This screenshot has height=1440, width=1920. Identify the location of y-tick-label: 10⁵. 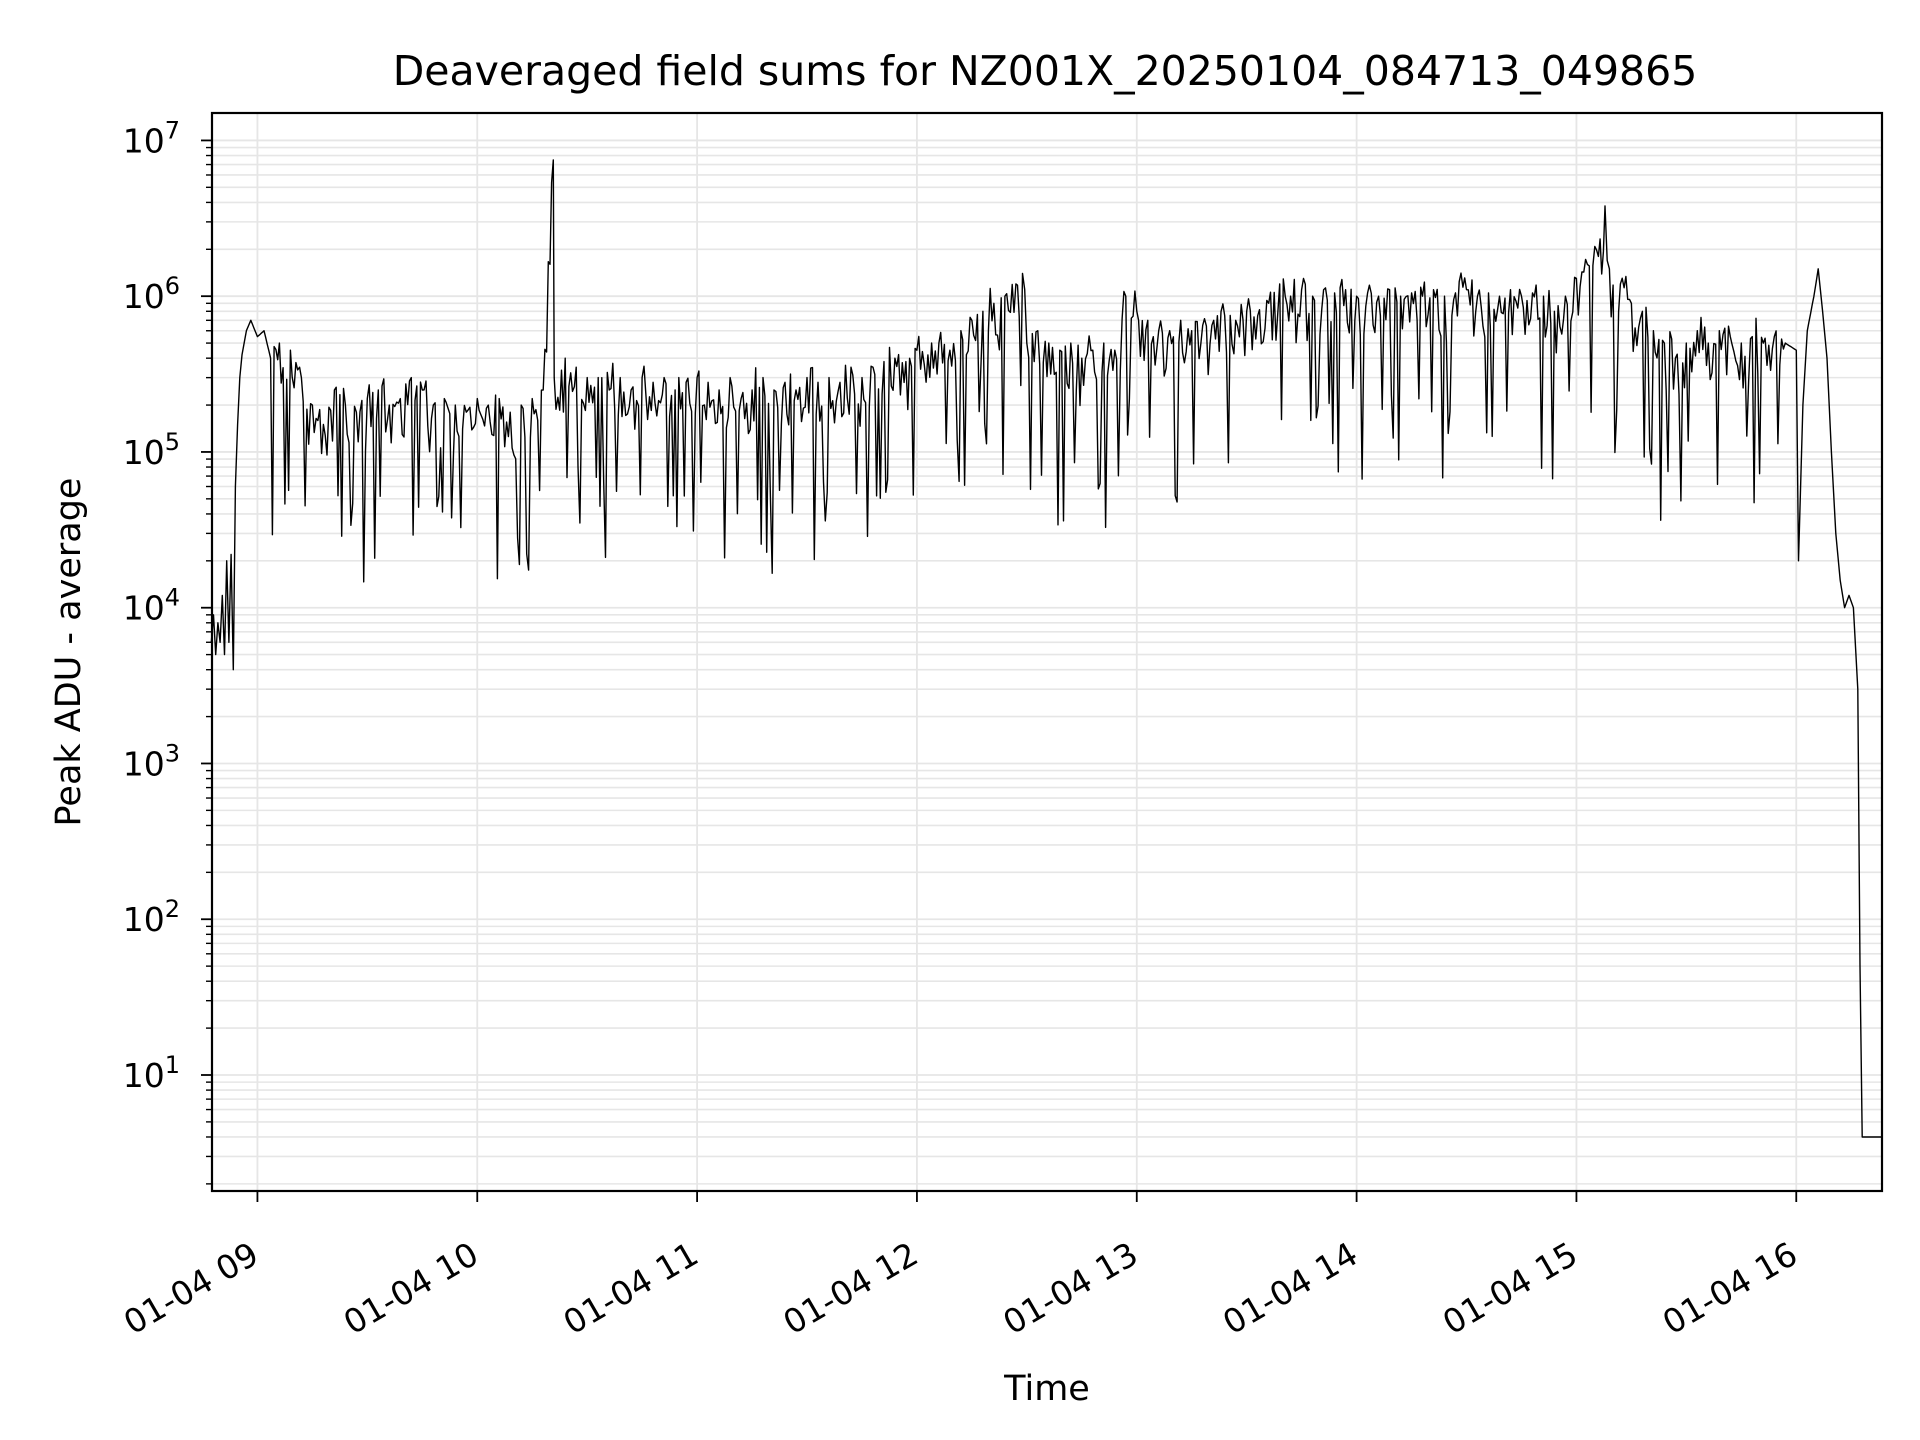
(151, 450).